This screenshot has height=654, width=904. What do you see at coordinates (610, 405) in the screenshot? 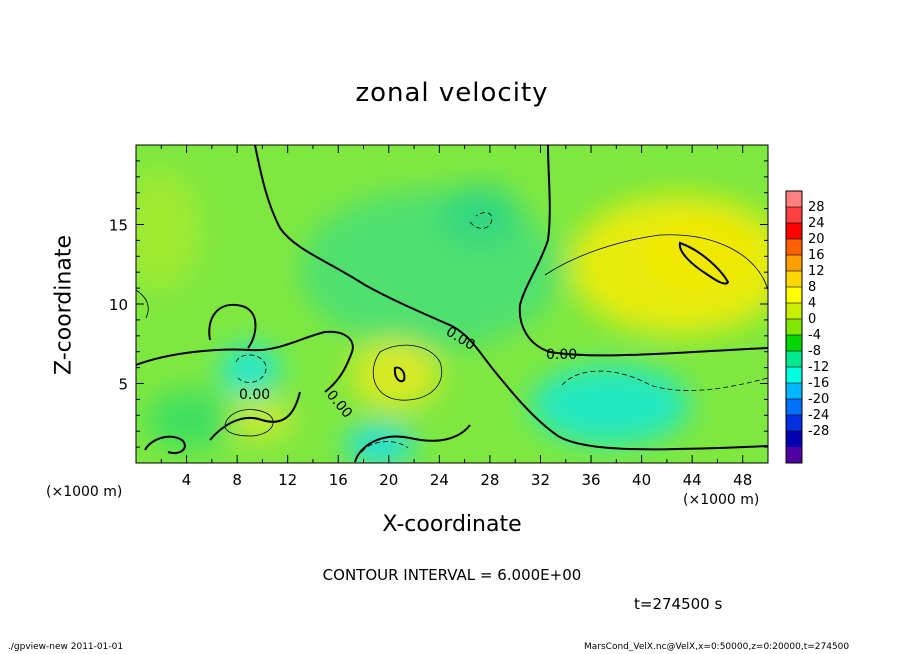
I see `heatmap-blob-lower-right-negative` at bounding box center [610, 405].